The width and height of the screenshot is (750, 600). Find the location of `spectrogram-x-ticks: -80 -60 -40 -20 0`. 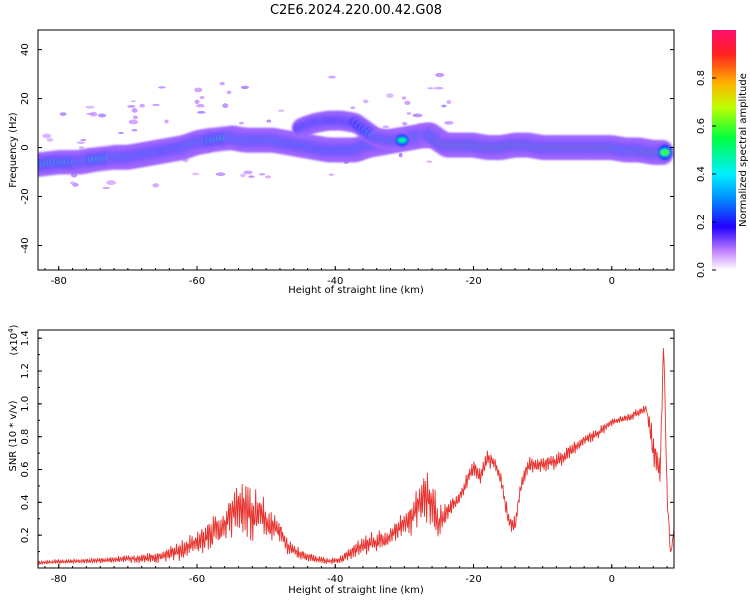

spectrogram-x-ticks: -80 -60 -40 -20 0 is located at coordinates (356, 276).